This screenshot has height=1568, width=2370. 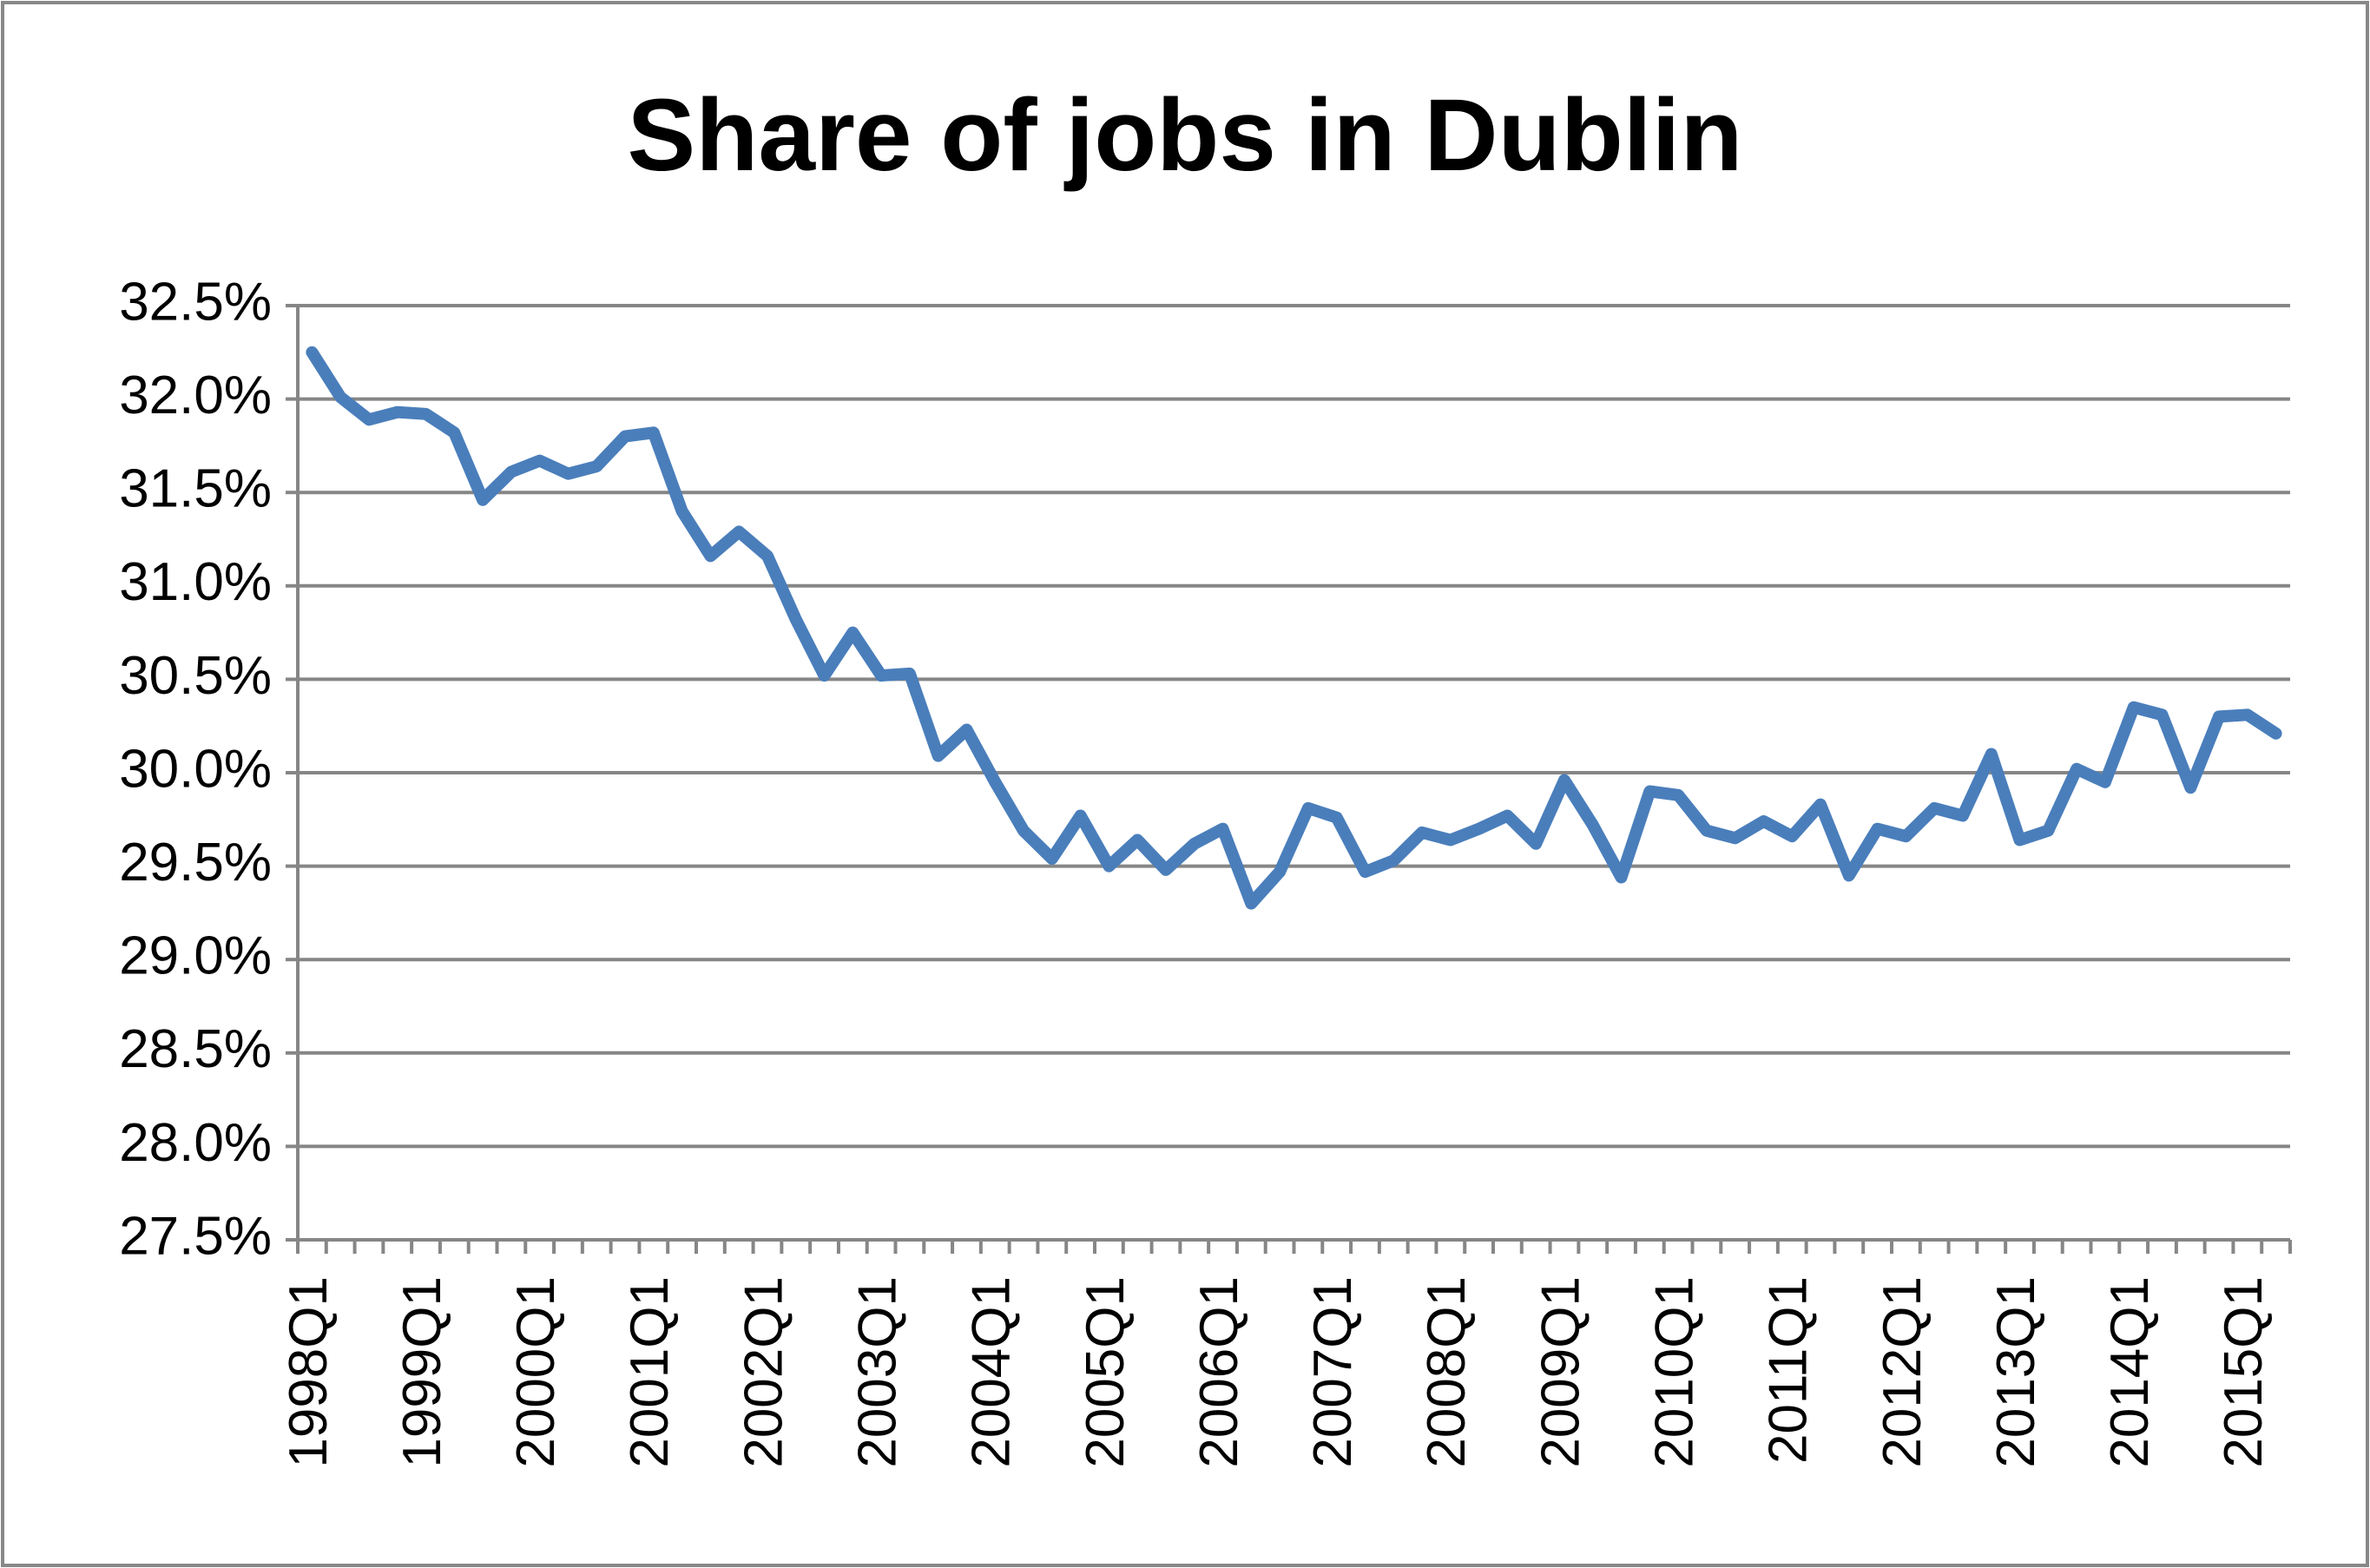 What do you see at coordinates (195, 956) in the screenshot?
I see `y-tick-label: 29.0%` at bounding box center [195, 956].